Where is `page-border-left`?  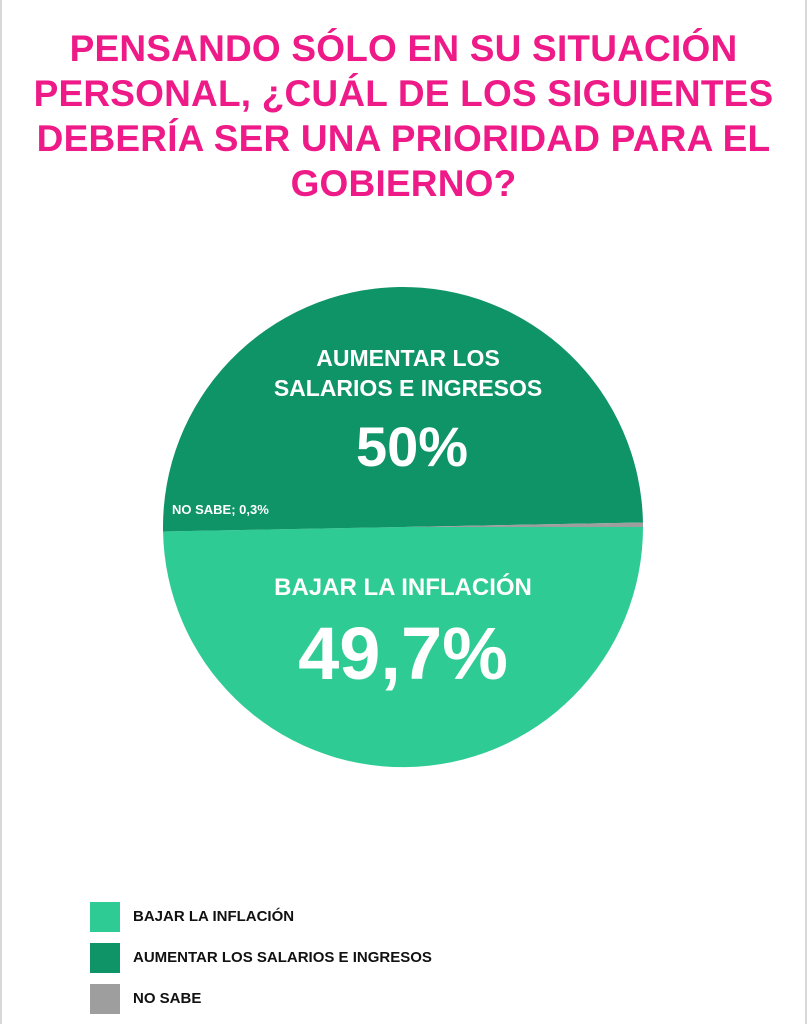 page-border-left is located at coordinates (1, 512).